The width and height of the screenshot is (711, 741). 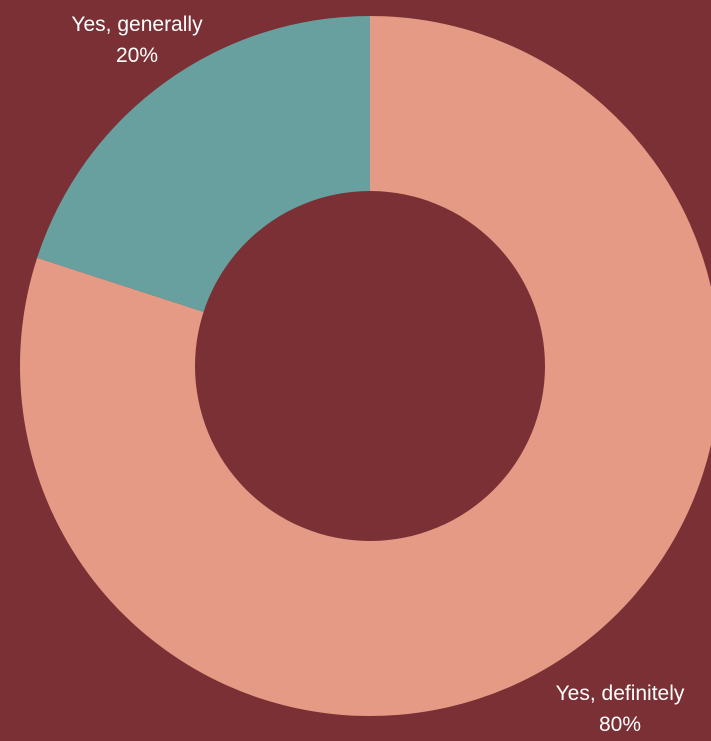 I want to click on slice-label-value: 20%, so click(x=137, y=55).